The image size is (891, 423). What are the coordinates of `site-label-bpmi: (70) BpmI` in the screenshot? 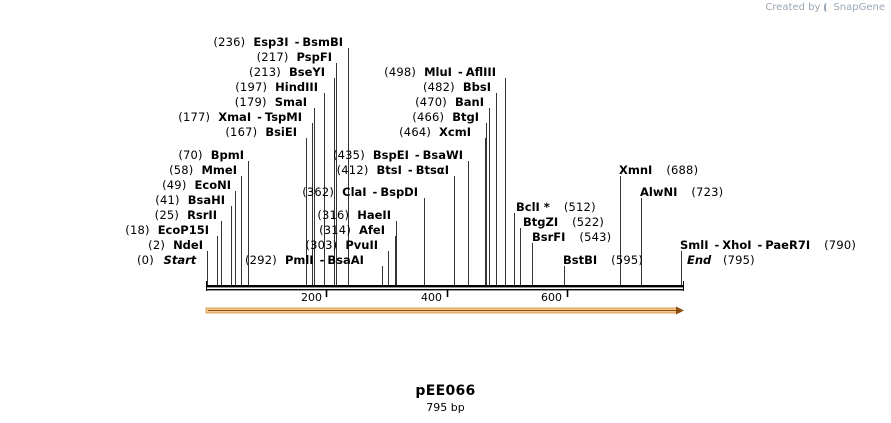 It's located at (211, 155).